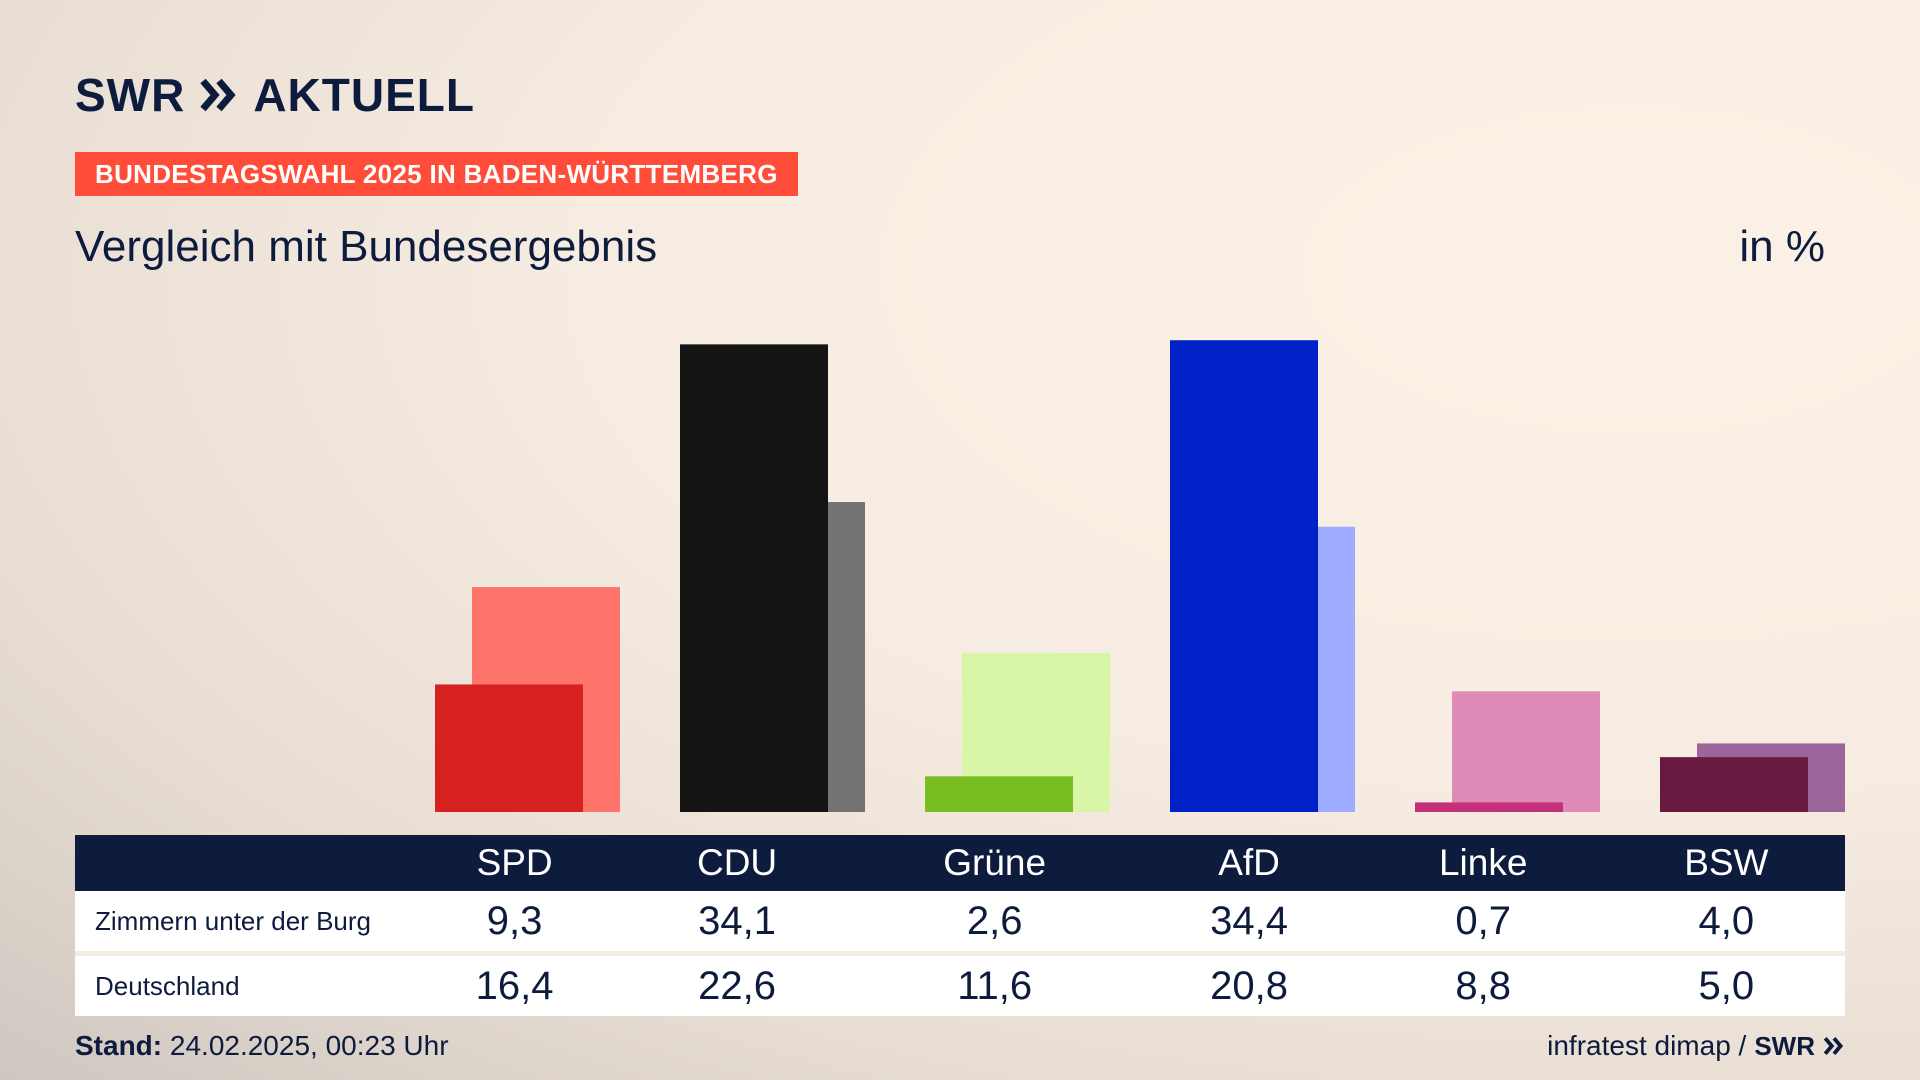 Image resolution: width=1920 pixels, height=1080 pixels. I want to click on value-cell: 11,6, so click(994, 986).